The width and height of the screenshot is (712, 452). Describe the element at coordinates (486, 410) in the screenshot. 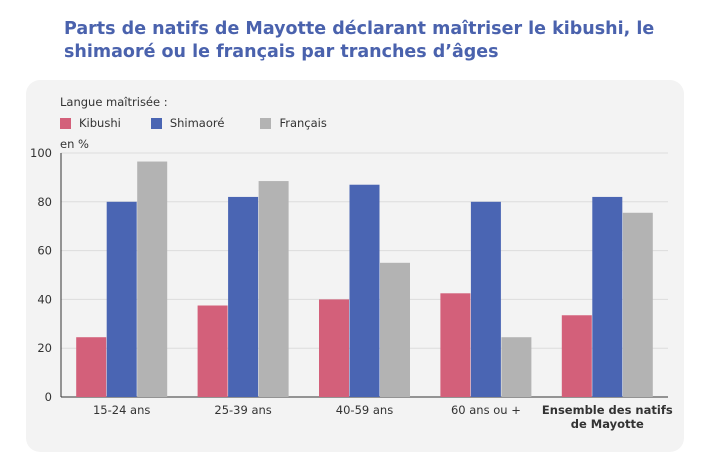

I see `x-category-label-60-ans-ou-: 60 ans ou +` at that location.